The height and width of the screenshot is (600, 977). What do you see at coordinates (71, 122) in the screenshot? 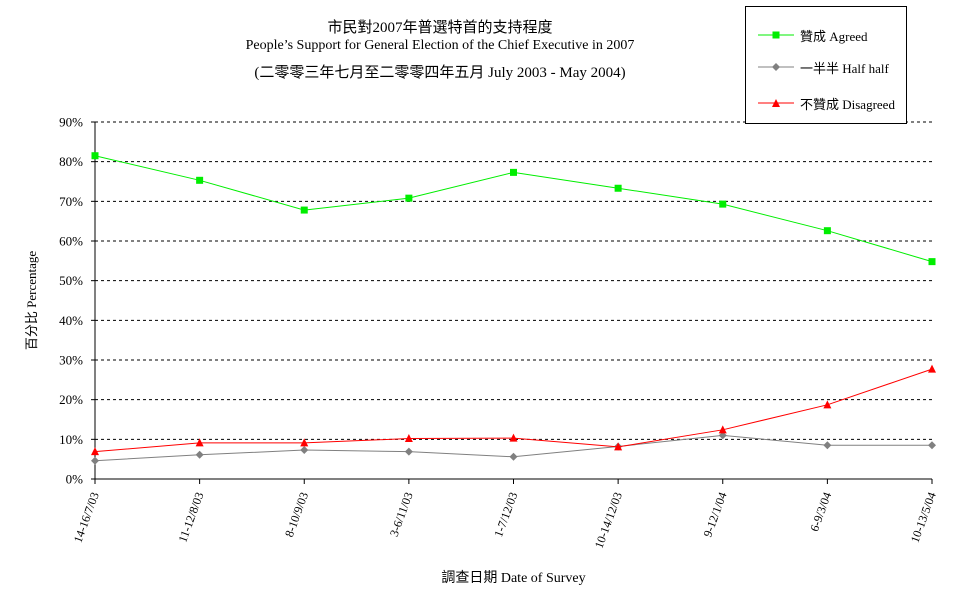
I see `y-tick-label: 90%` at bounding box center [71, 122].